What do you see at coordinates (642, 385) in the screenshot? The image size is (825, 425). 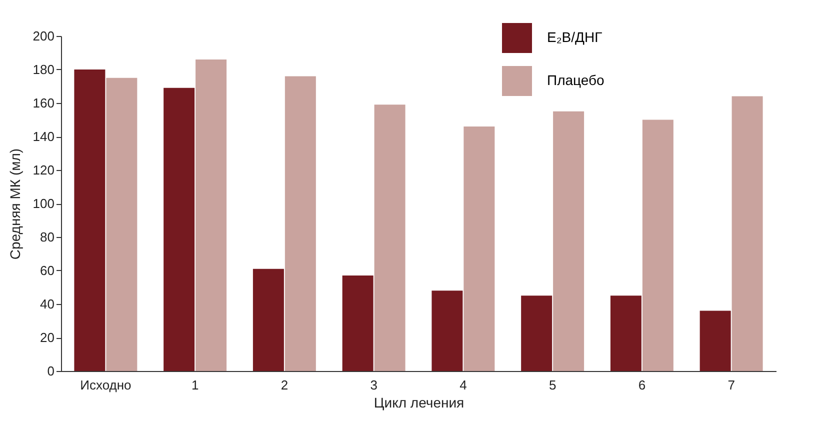 I see `x-tick-label: 6` at bounding box center [642, 385].